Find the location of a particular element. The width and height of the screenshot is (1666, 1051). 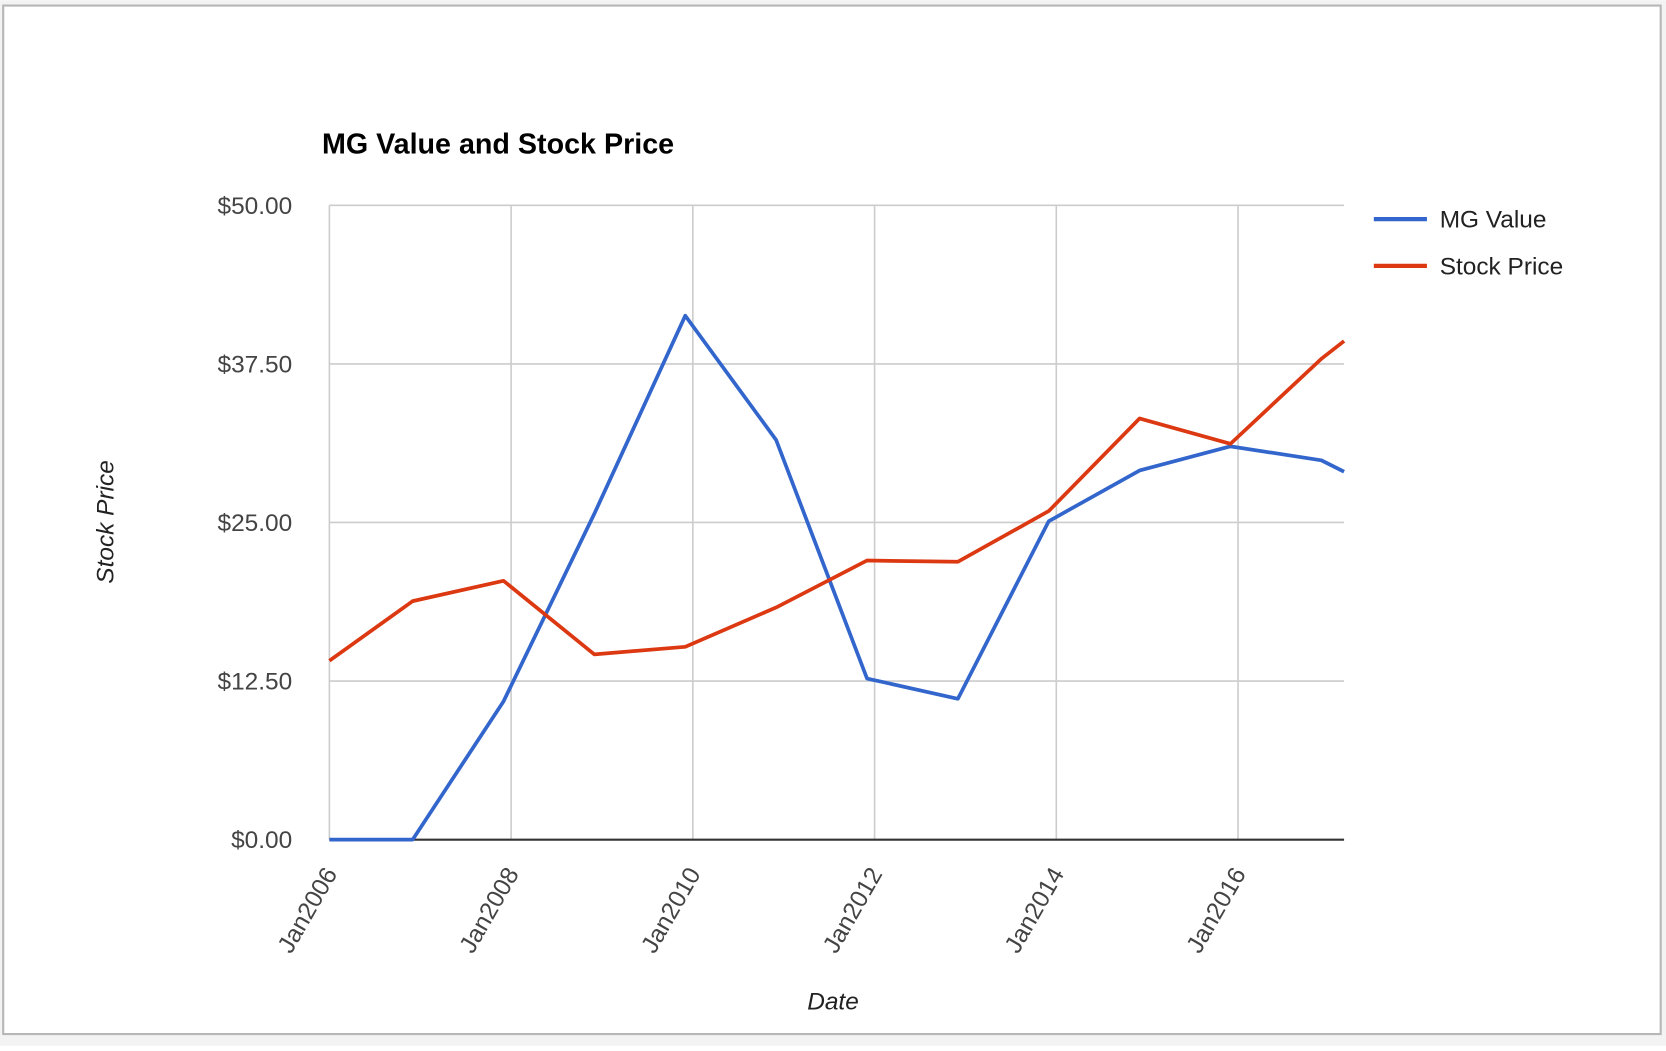

legend-label: Stock Price is located at coordinates (1502, 266).